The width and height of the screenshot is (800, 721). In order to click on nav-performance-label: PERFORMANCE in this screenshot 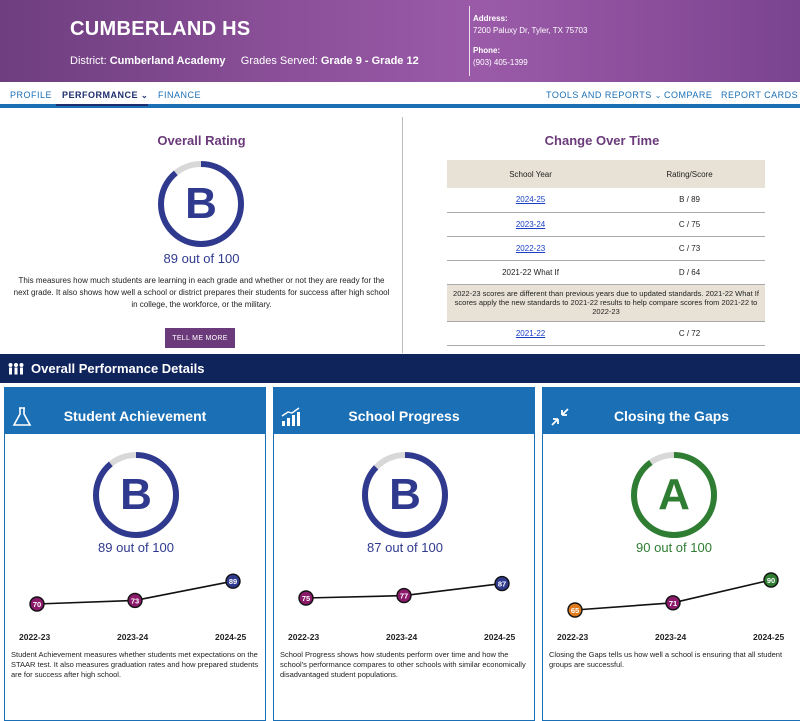, I will do `click(100, 95)`.